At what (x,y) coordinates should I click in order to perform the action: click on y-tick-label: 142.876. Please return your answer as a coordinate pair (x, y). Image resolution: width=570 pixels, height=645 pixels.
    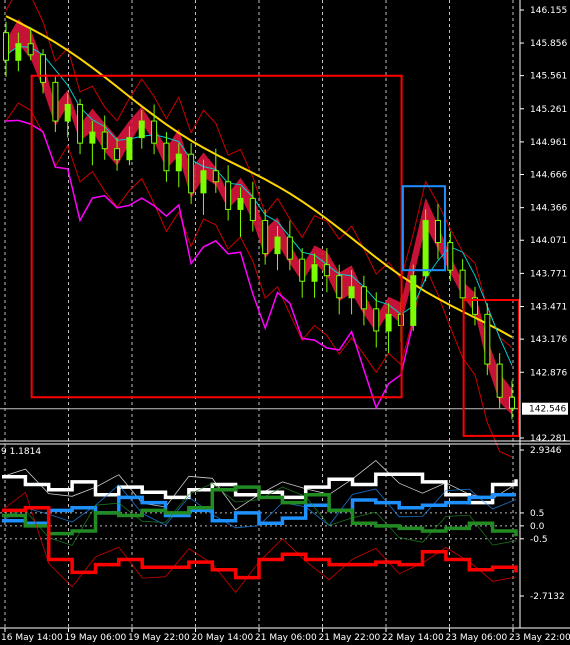
    Looking at the image, I should click on (548, 373).